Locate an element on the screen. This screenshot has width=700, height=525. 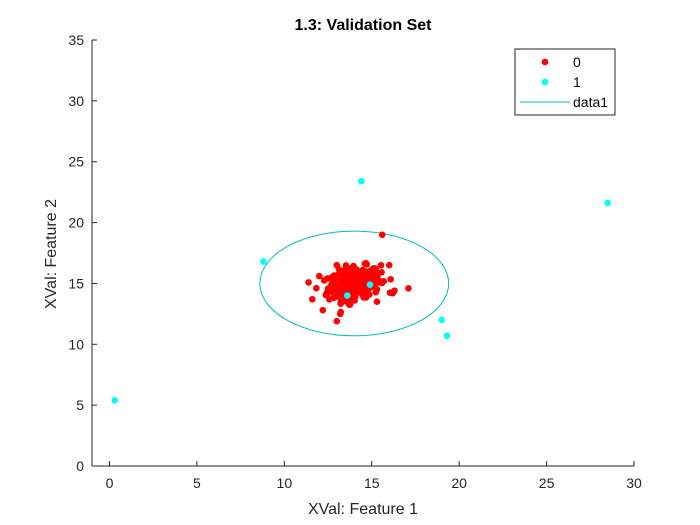
decision-boundary is located at coordinates (354, 283).